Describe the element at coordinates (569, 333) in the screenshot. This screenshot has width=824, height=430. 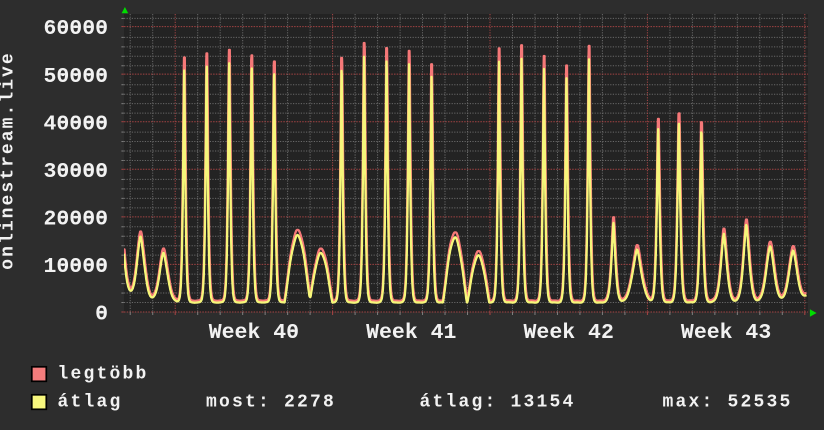
I see `svg-text: Week 42` at that location.